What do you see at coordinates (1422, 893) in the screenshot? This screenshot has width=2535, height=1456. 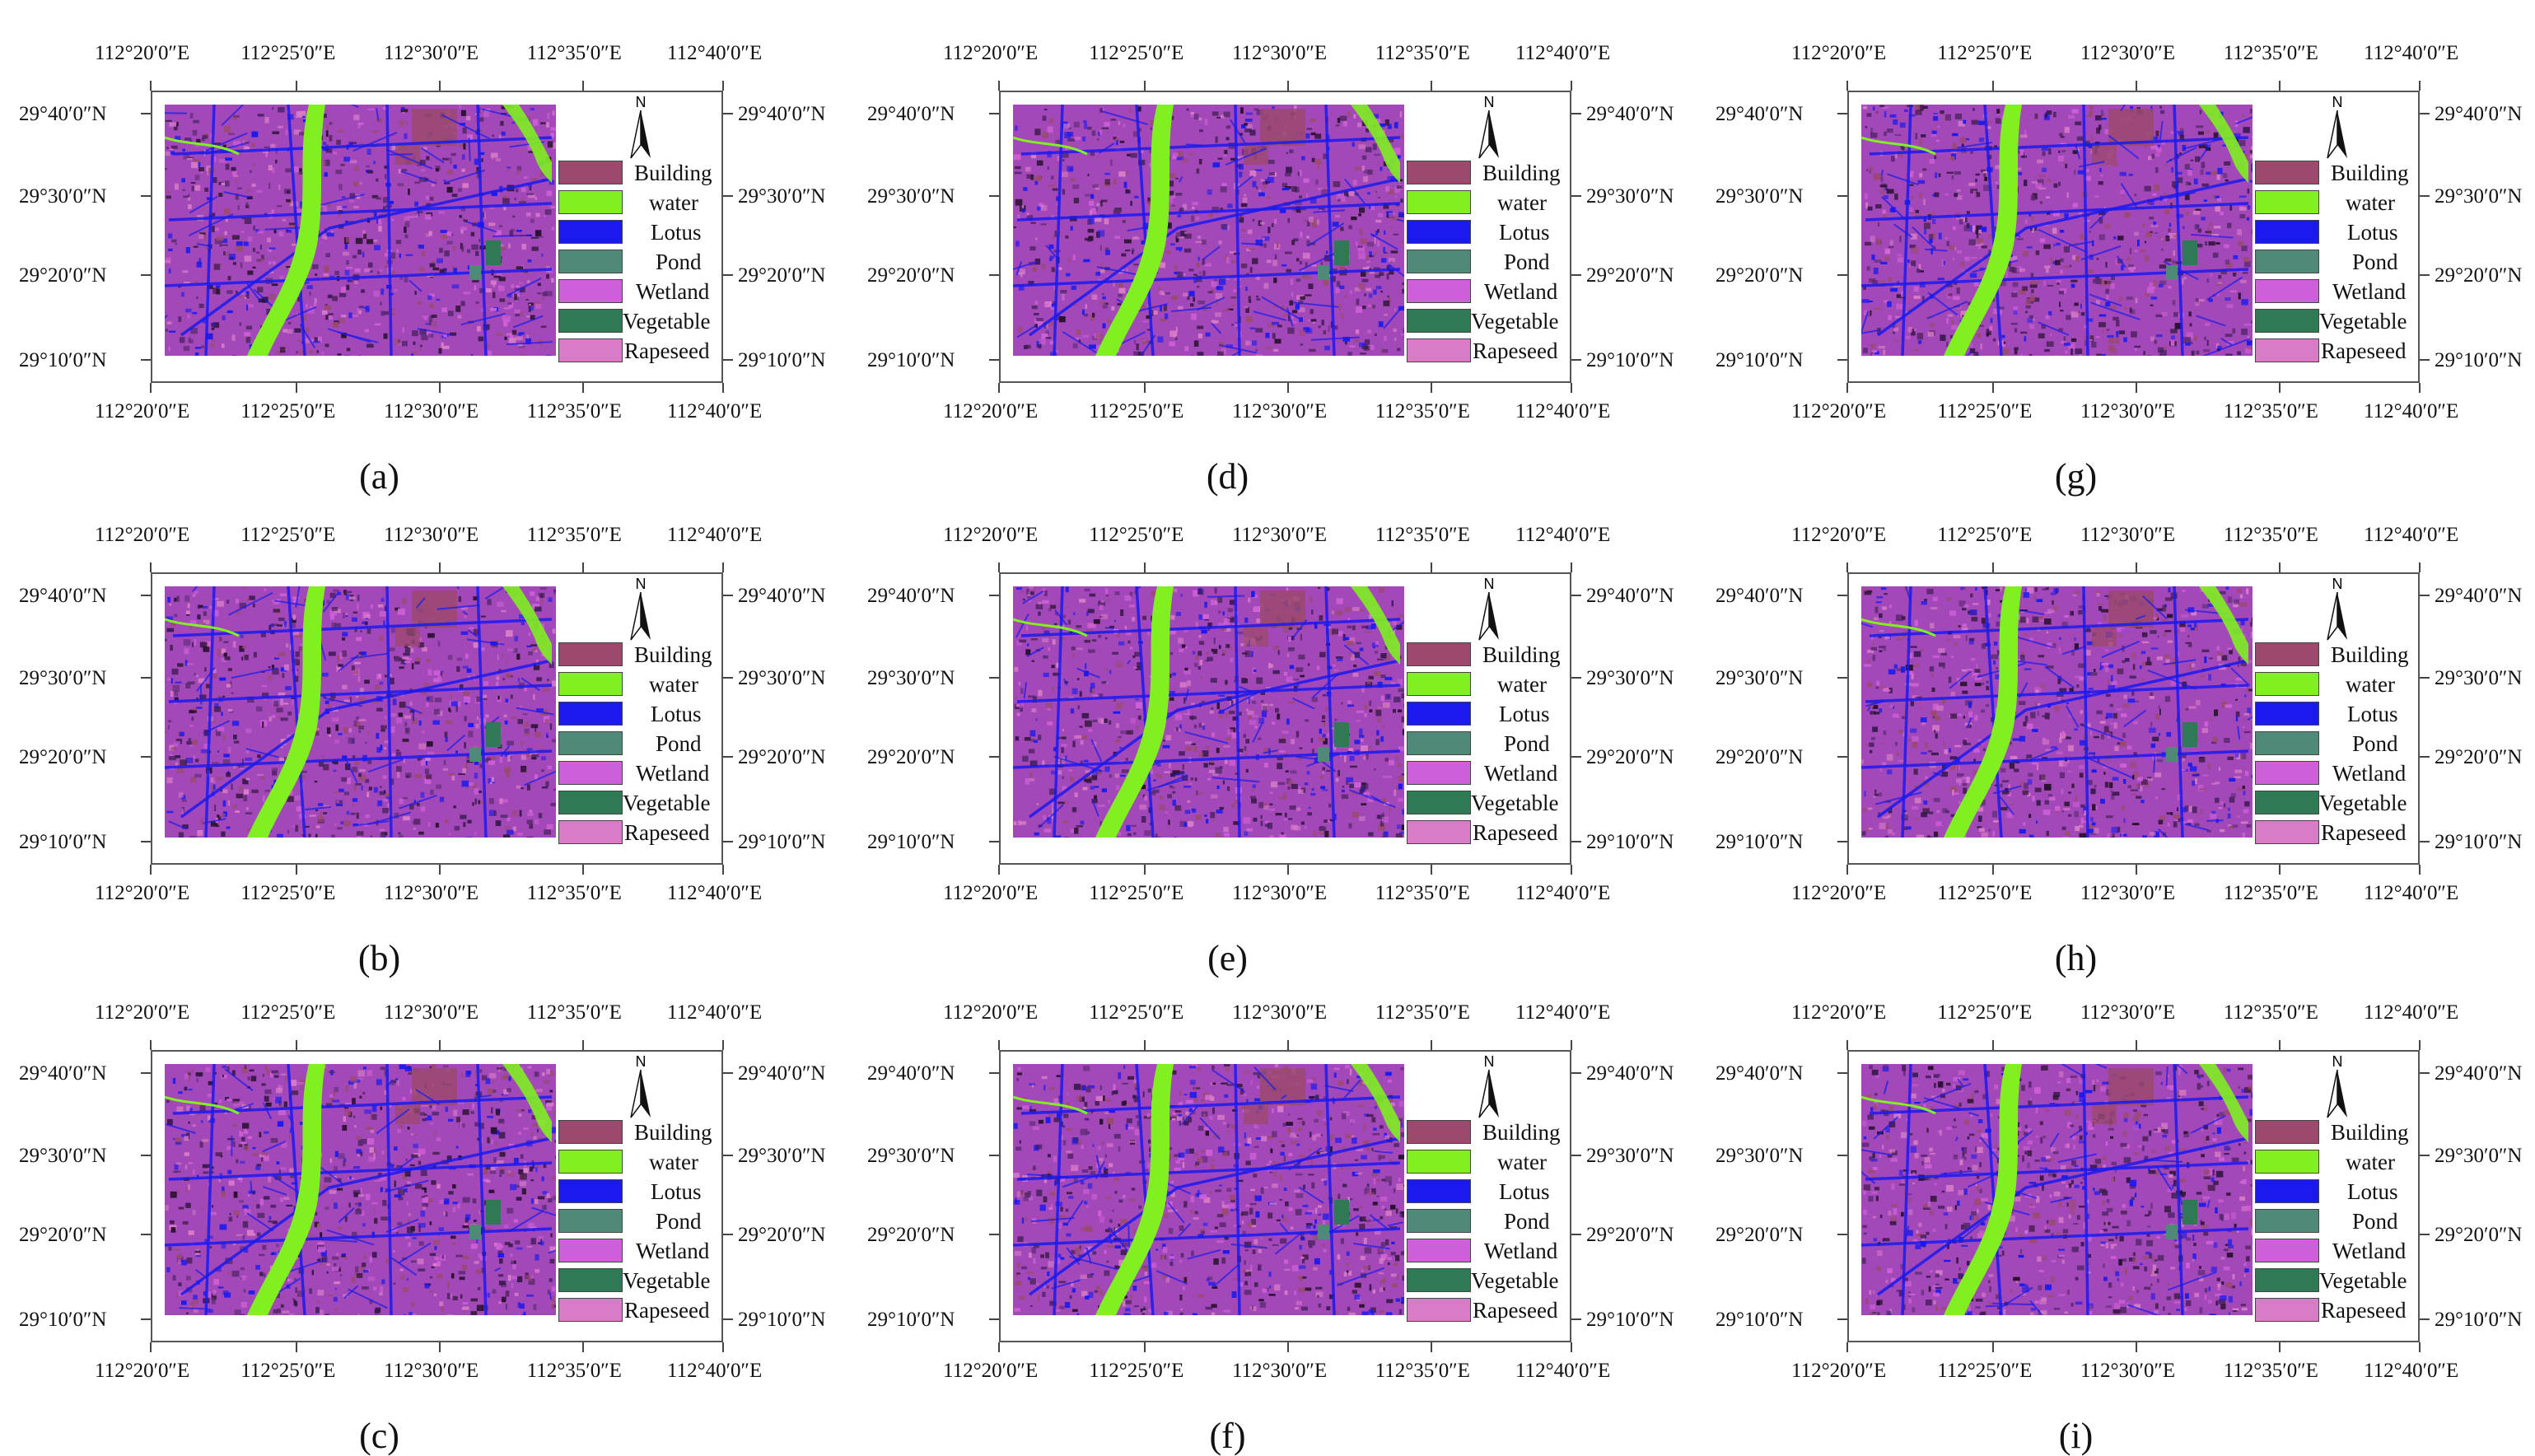 I see `longitude-label-bottom: 112°35′0″E` at bounding box center [1422, 893].